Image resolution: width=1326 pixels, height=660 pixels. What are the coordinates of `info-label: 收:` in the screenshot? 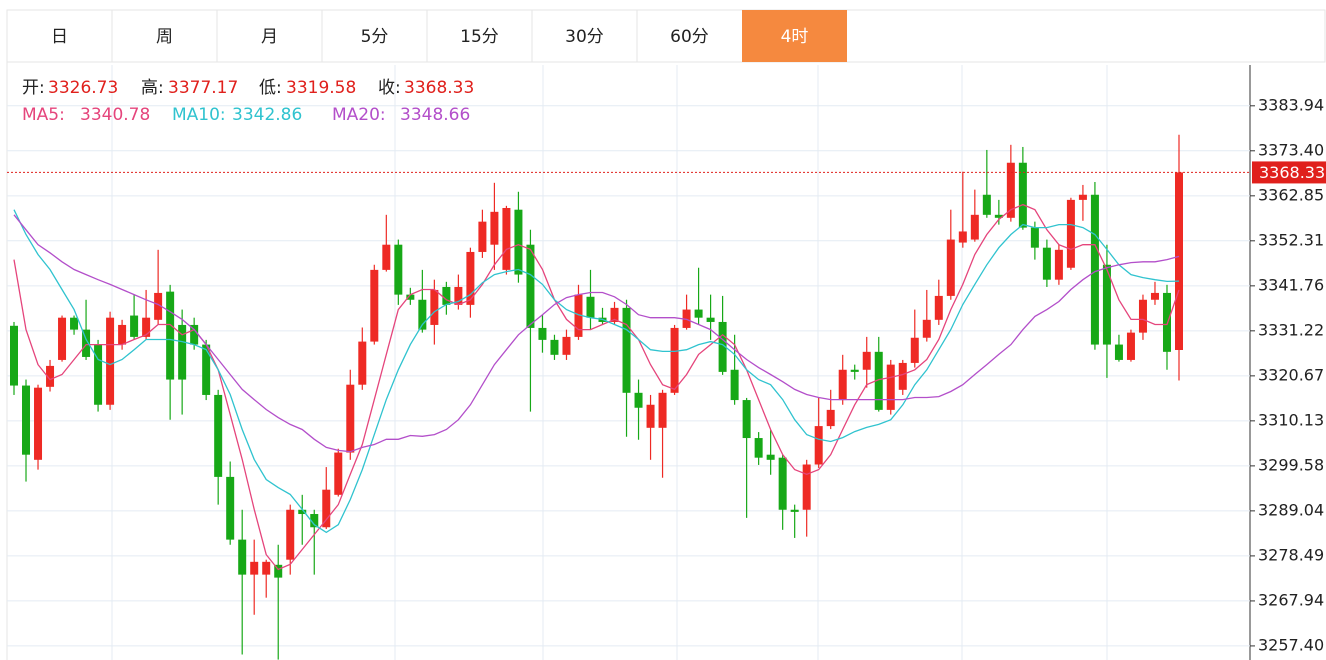 It's located at (389, 88).